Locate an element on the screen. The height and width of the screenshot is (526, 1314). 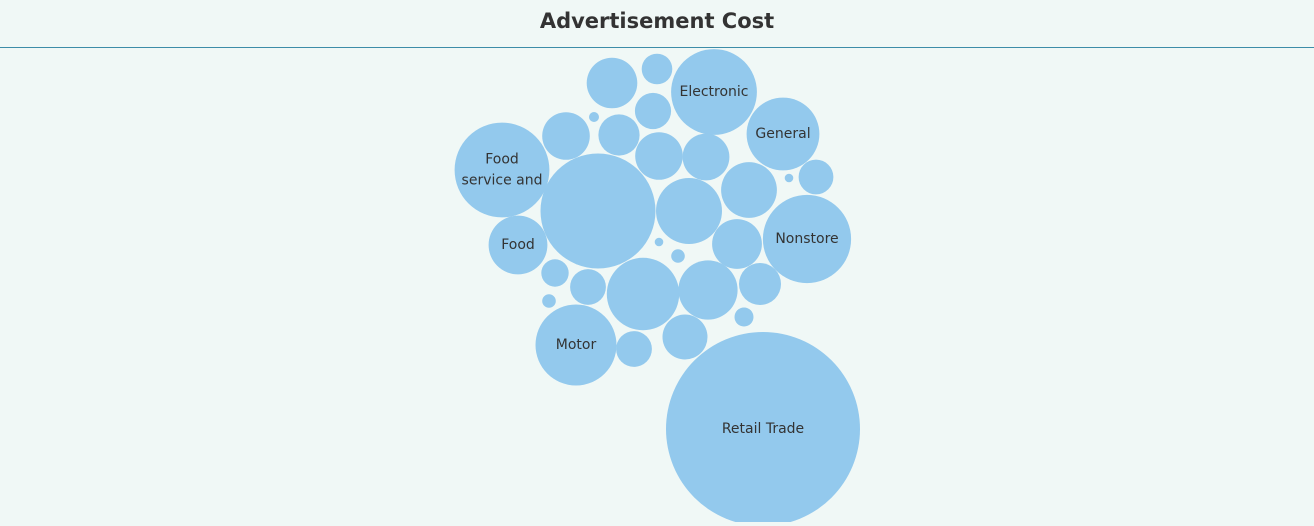
chart-header: Advertisement Cost is located at coordinates (657, 24).